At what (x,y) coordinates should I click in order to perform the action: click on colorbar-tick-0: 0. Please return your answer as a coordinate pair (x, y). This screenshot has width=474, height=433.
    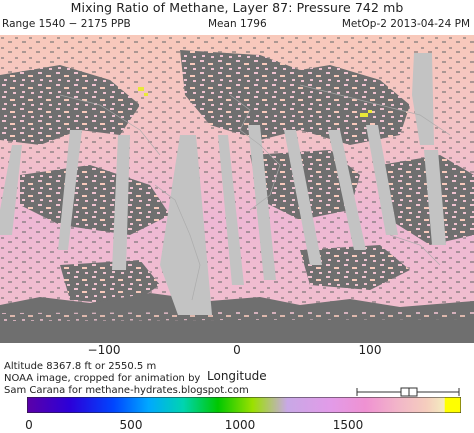
    Looking at the image, I should click on (29, 425).